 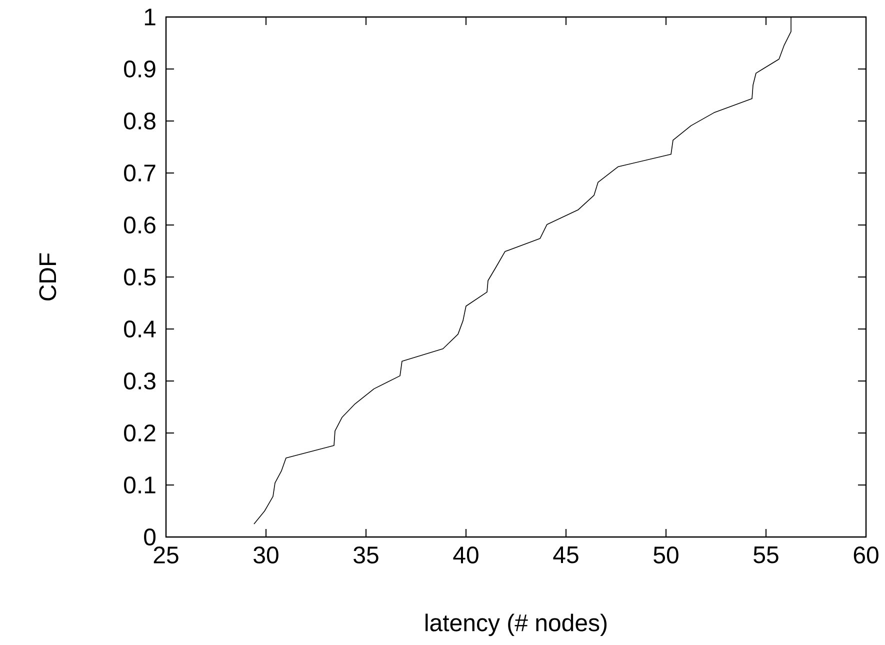 What do you see at coordinates (666, 555) in the screenshot?
I see `x-tick-label: 50` at bounding box center [666, 555].